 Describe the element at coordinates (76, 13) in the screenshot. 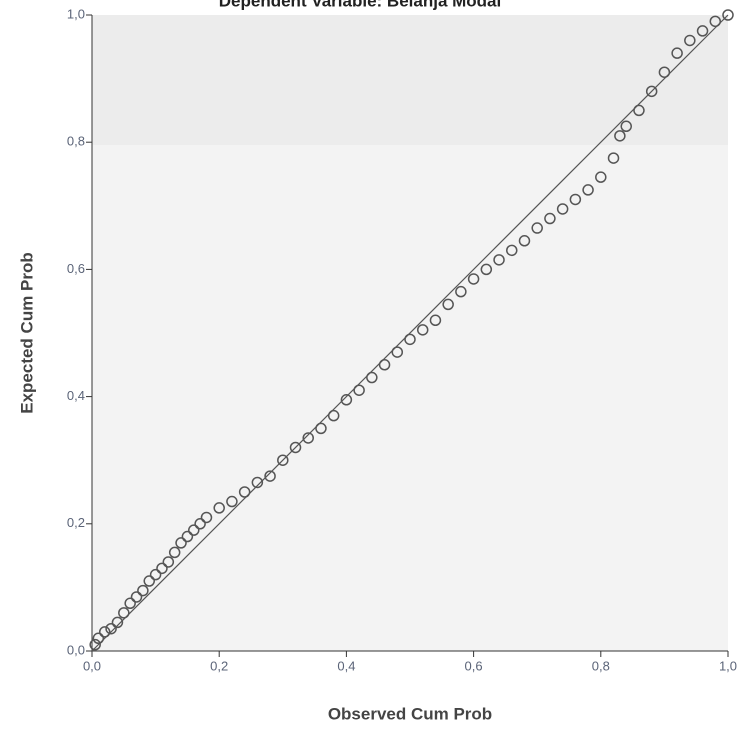

I see `y-tick-label: 1,0` at that location.